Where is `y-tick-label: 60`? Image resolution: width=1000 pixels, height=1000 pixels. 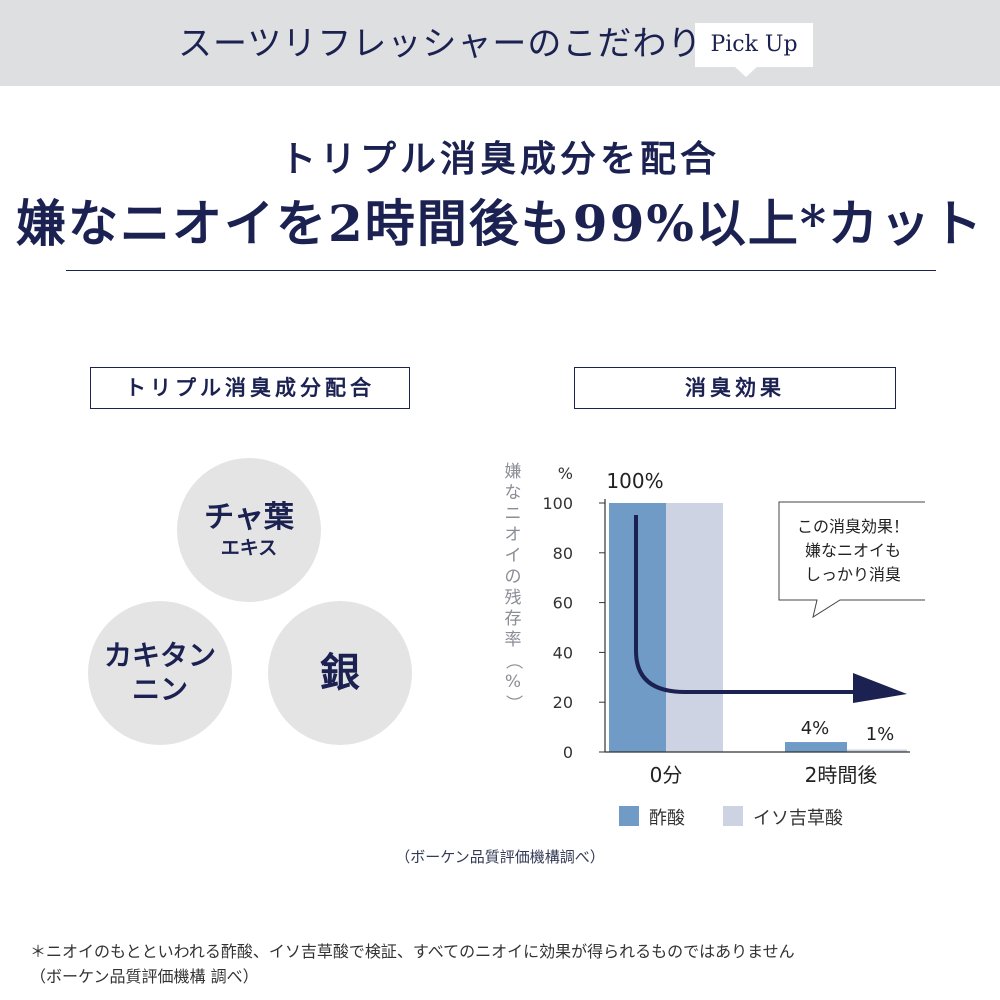
y-tick-label: 60 is located at coordinates (563, 603).